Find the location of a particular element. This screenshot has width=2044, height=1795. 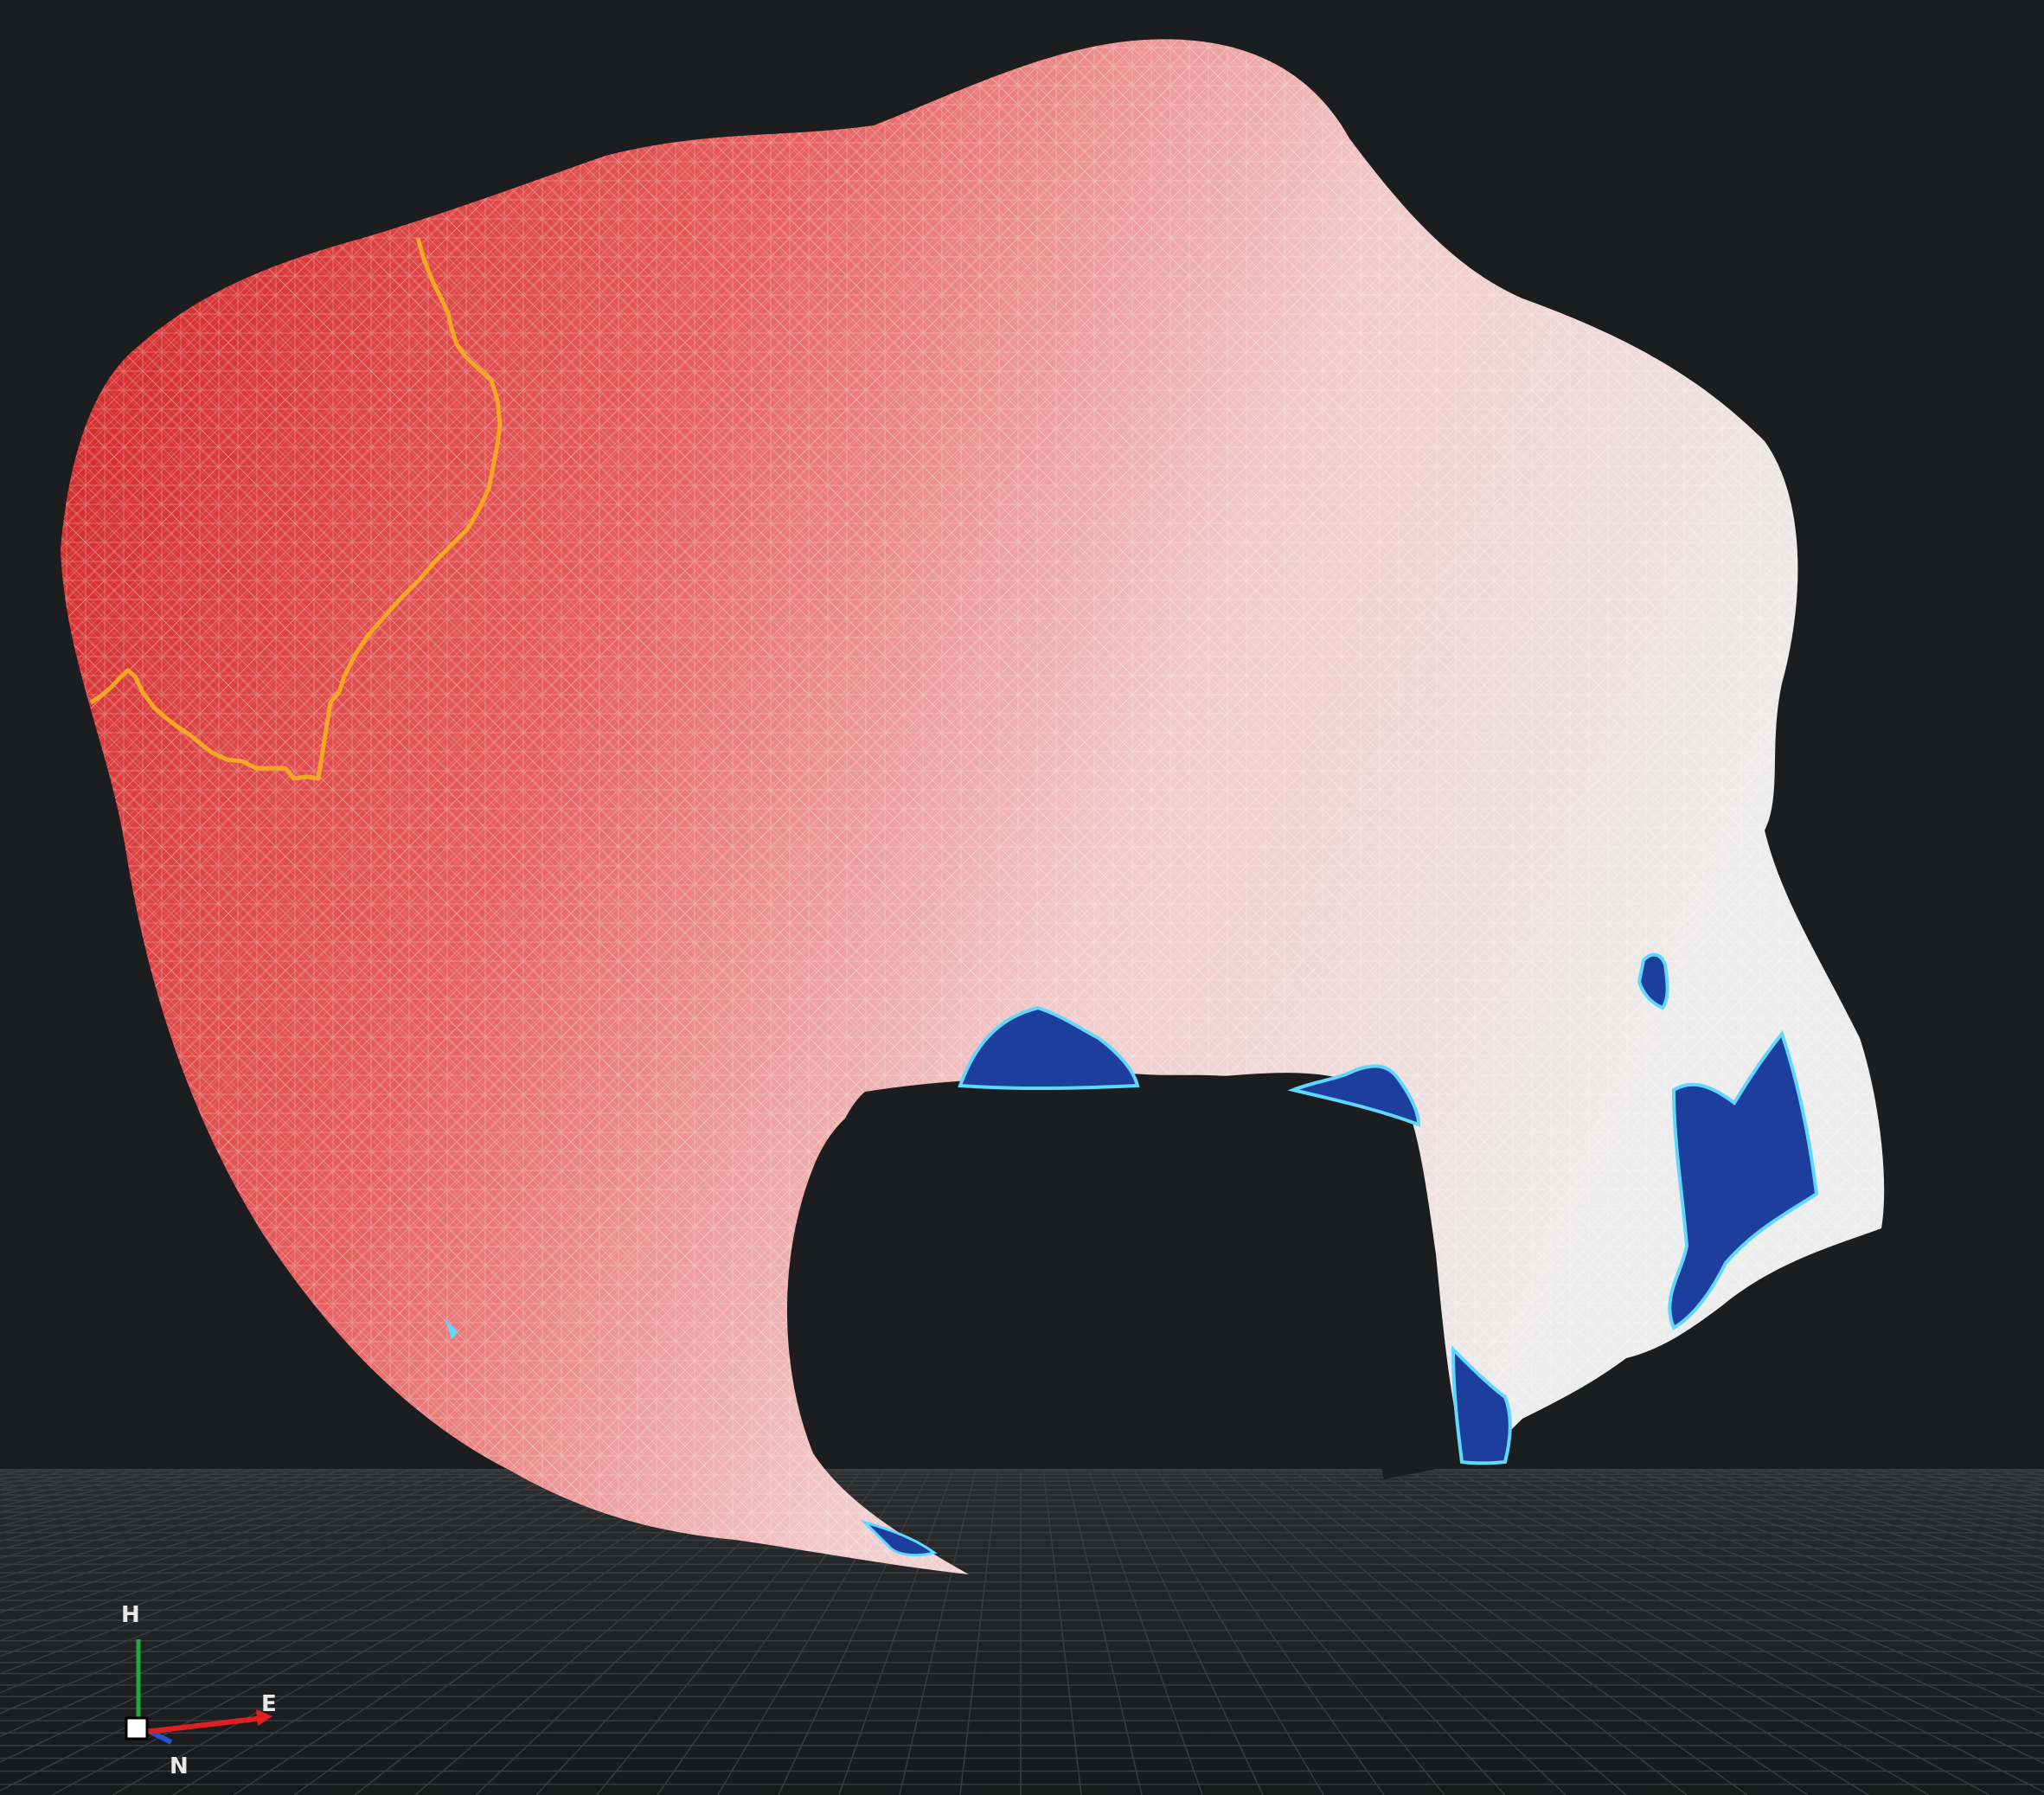

boundary-line is located at coordinates (296, 509).